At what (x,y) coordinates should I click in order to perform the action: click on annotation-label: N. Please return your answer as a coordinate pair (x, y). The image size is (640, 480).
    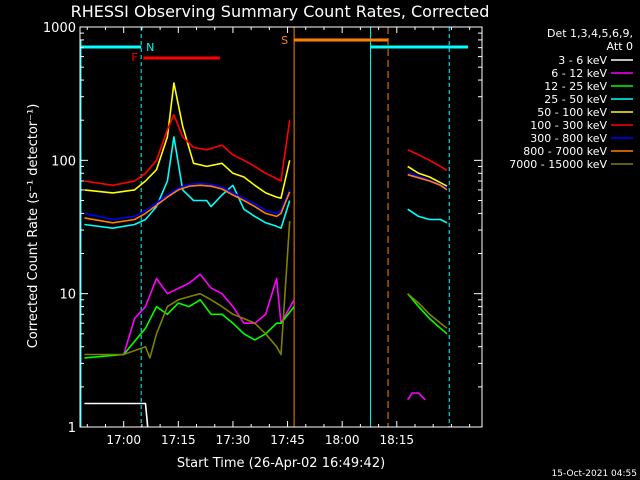
    Looking at the image, I should click on (150, 47).